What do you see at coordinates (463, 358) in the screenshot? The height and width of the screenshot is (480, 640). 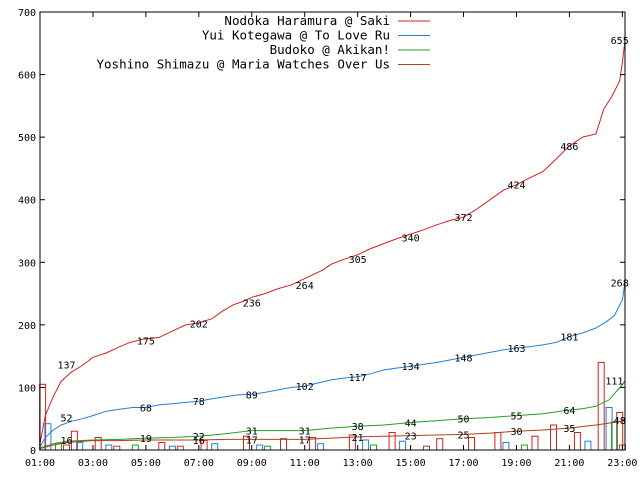 I see `data-label: 148` at bounding box center [463, 358].